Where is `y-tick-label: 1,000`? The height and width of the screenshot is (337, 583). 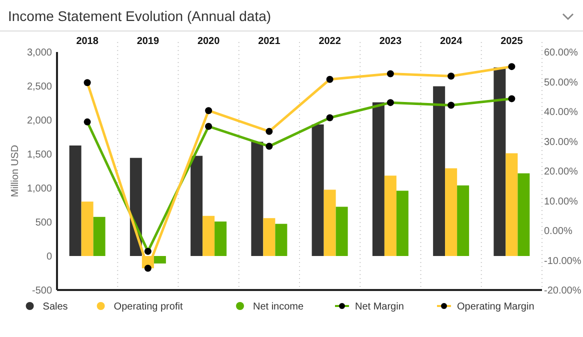 y-tick-label: 1,000 is located at coordinates (39, 189).